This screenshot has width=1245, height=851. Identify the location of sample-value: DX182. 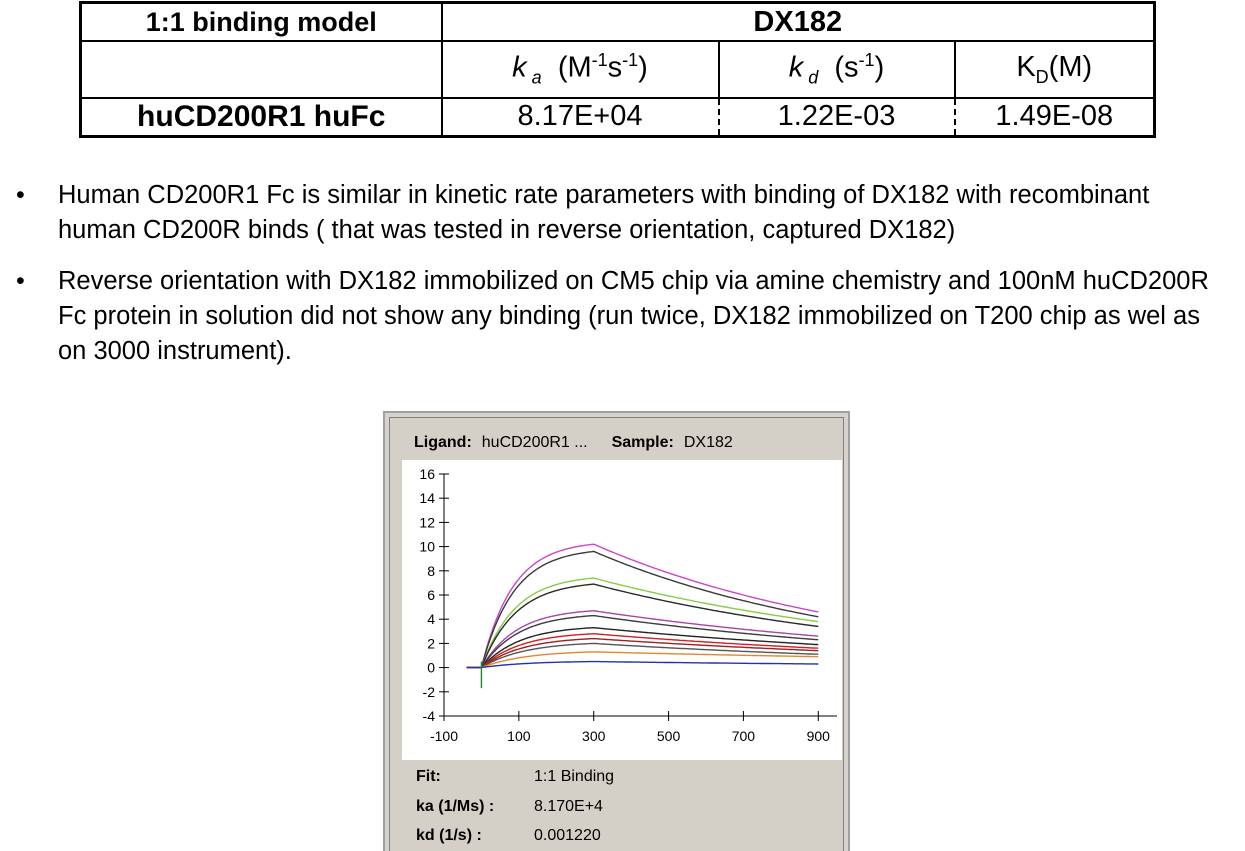
(708, 442).